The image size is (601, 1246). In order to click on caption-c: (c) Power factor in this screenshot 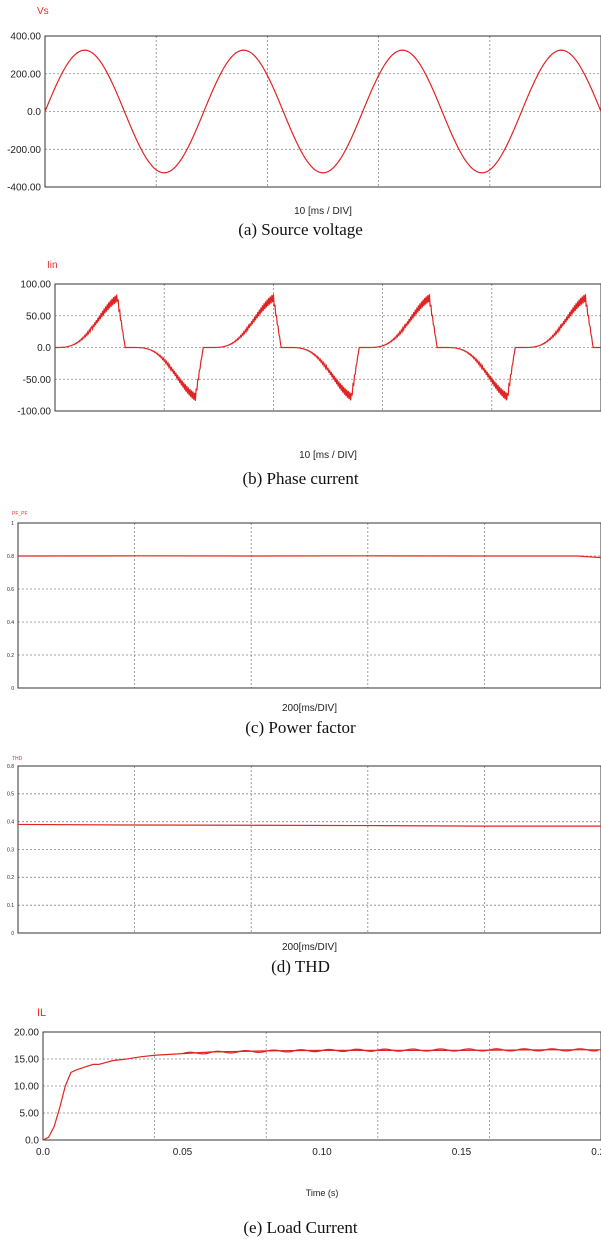, I will do `click(300, 727)`.